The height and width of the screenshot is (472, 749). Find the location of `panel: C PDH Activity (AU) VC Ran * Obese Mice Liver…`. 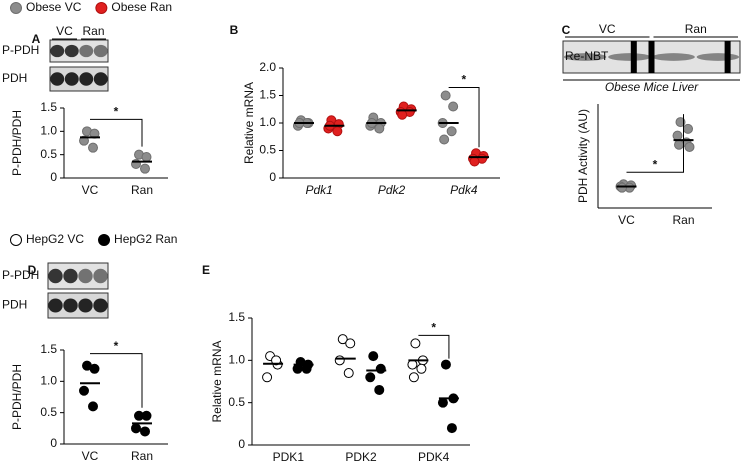

panel: C PDH Activity (AU) VC Ran * Obese Mice Liver… is located at coordinates (651, 124).